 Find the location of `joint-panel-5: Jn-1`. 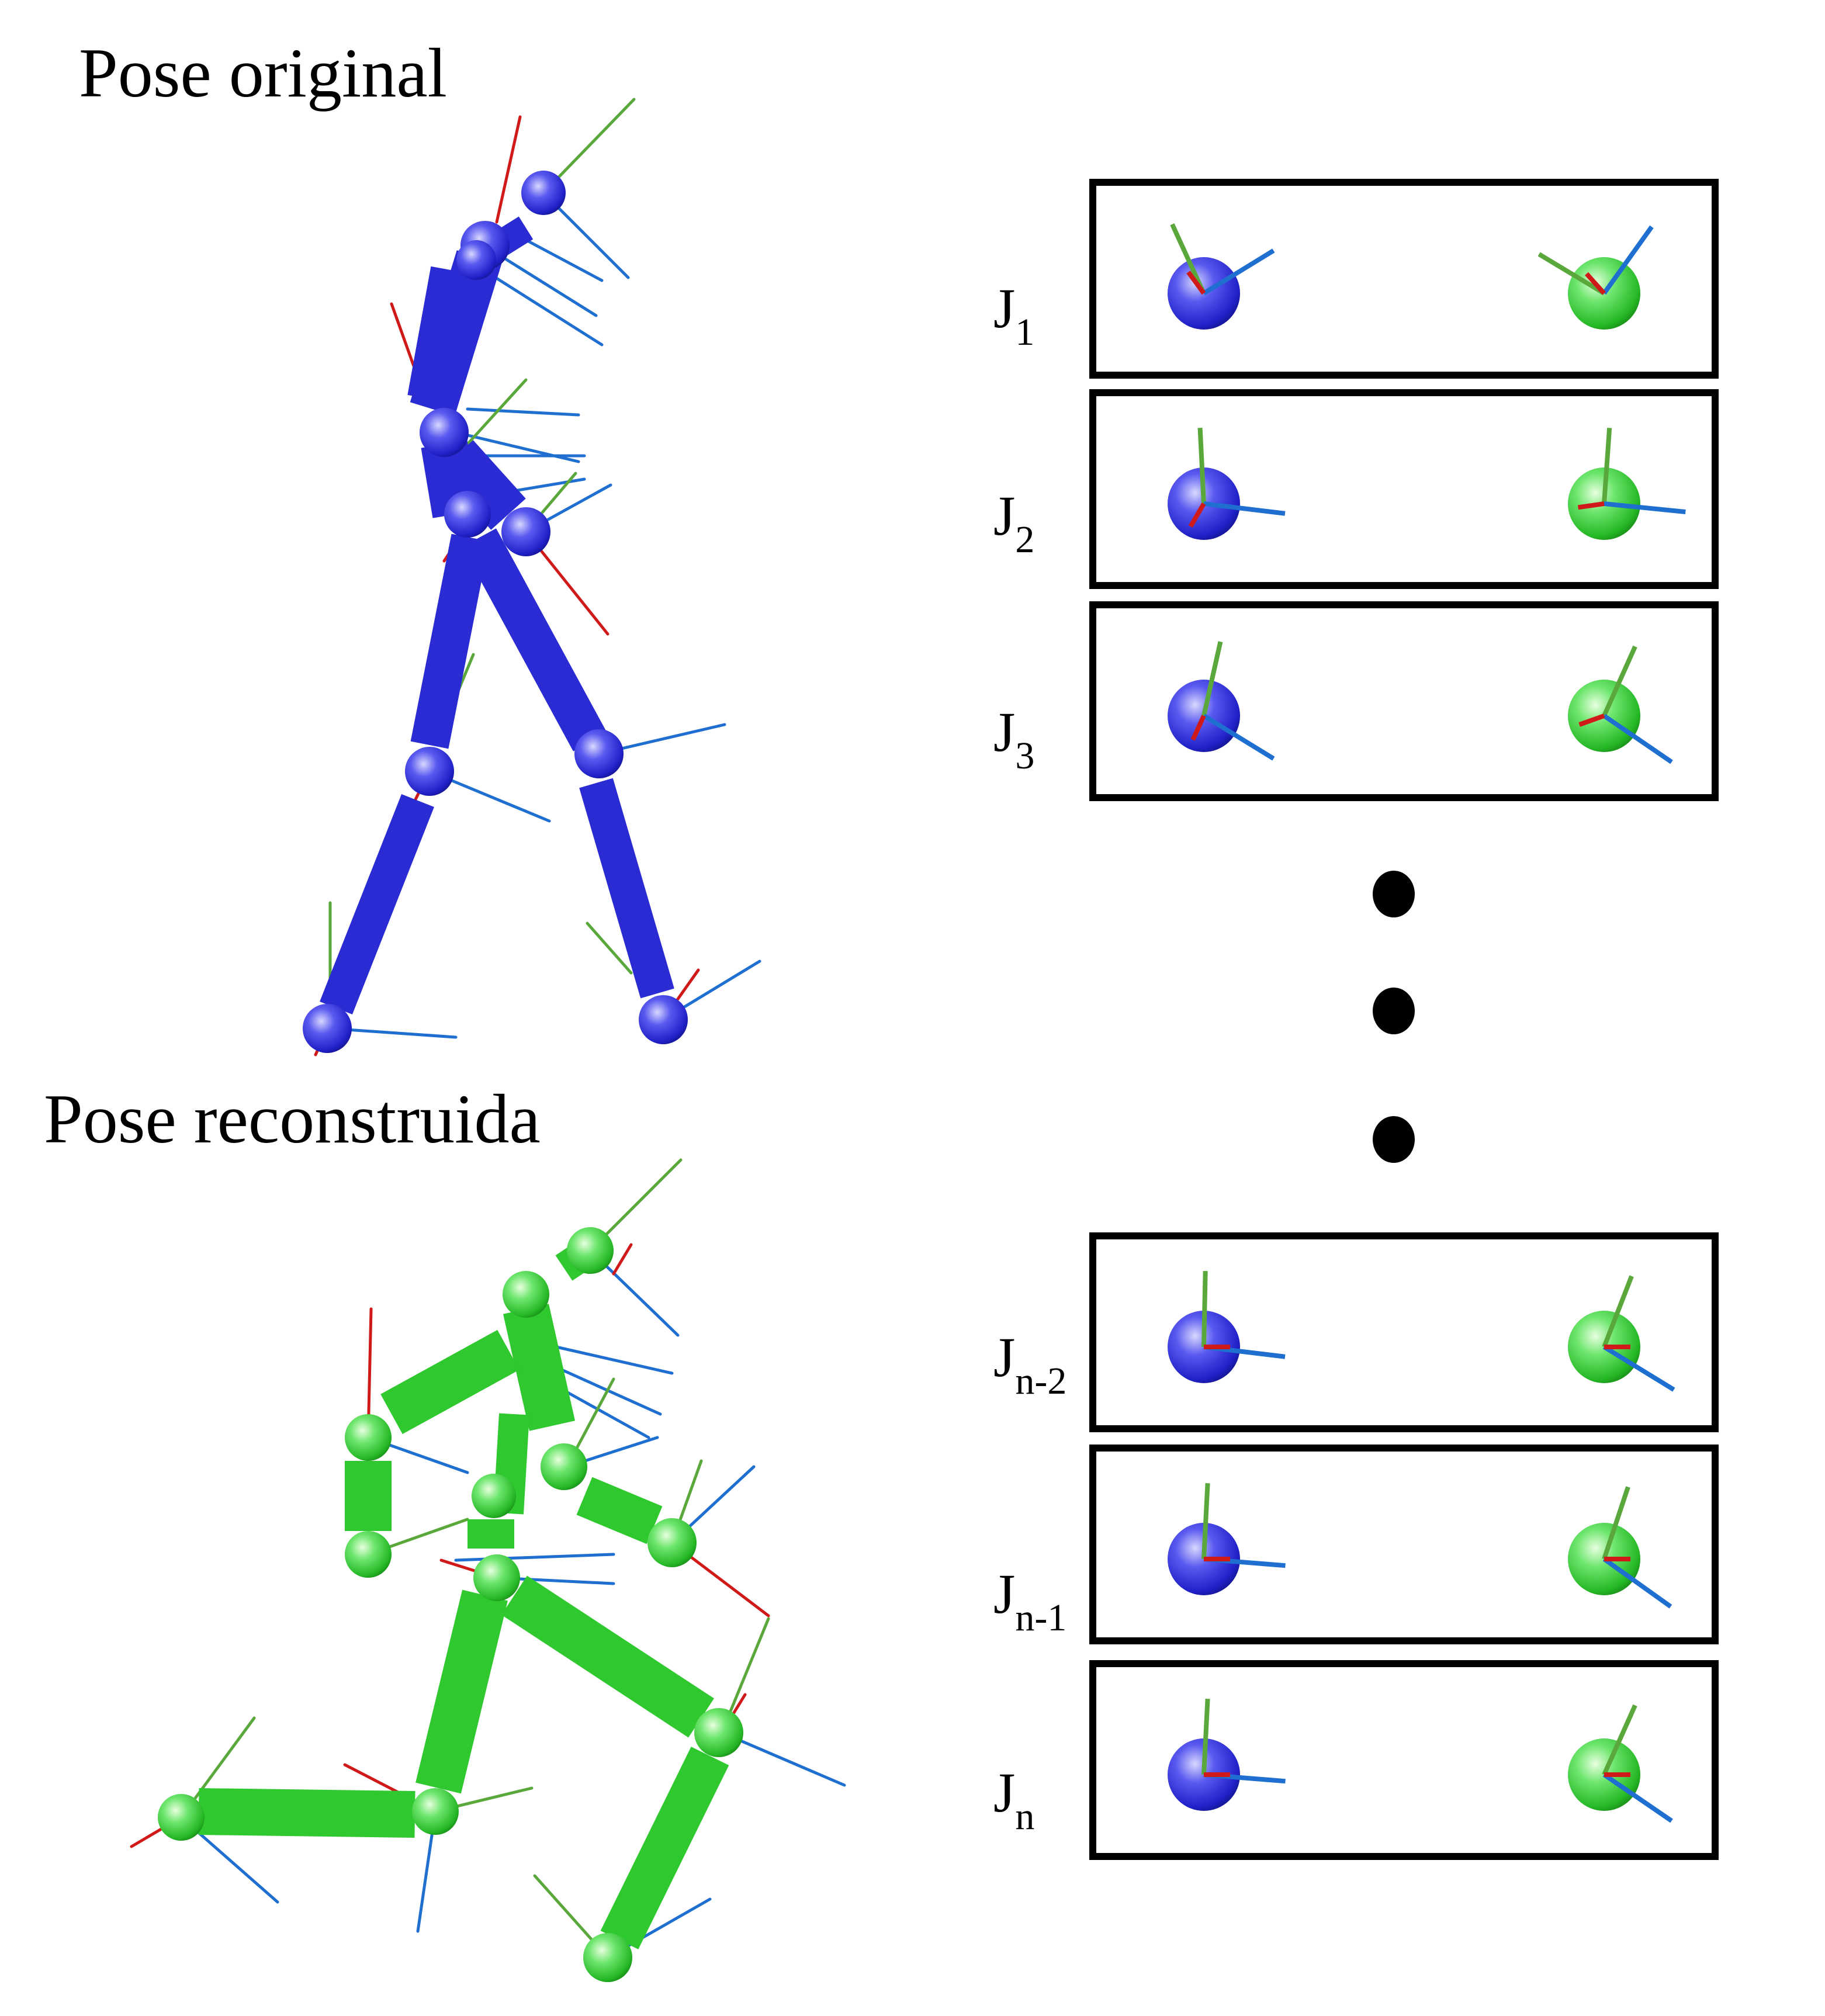

joint-panel-5: Jn-1 is located at coordinates (1356, 1544).